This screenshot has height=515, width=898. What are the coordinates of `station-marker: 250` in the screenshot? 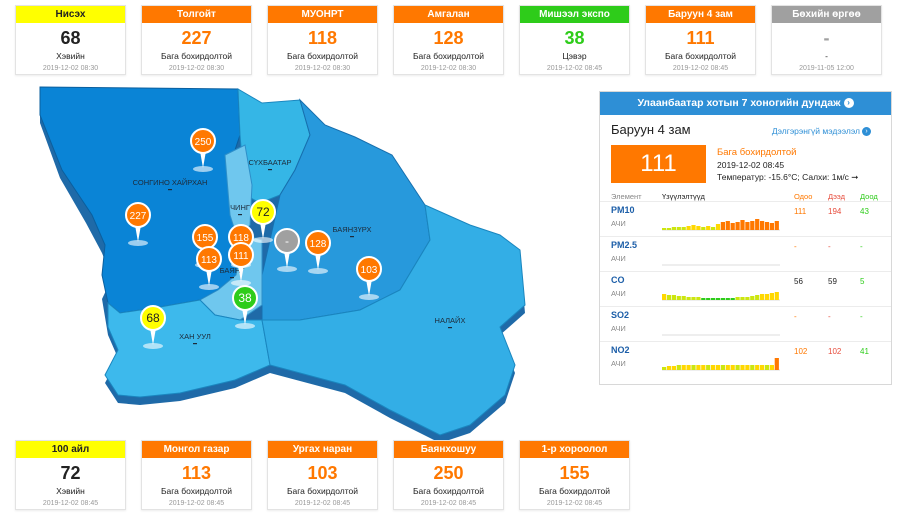 It's located at (203, 150).